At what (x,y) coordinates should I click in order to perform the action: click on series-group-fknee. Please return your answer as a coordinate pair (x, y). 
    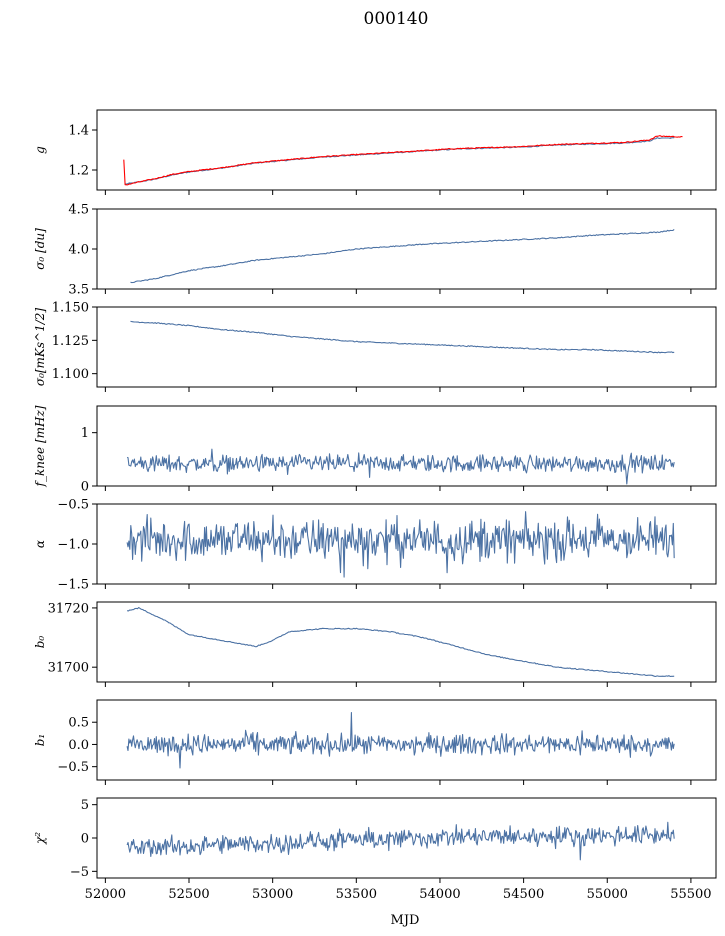
    Looking at the image, I should click on (400, 466).